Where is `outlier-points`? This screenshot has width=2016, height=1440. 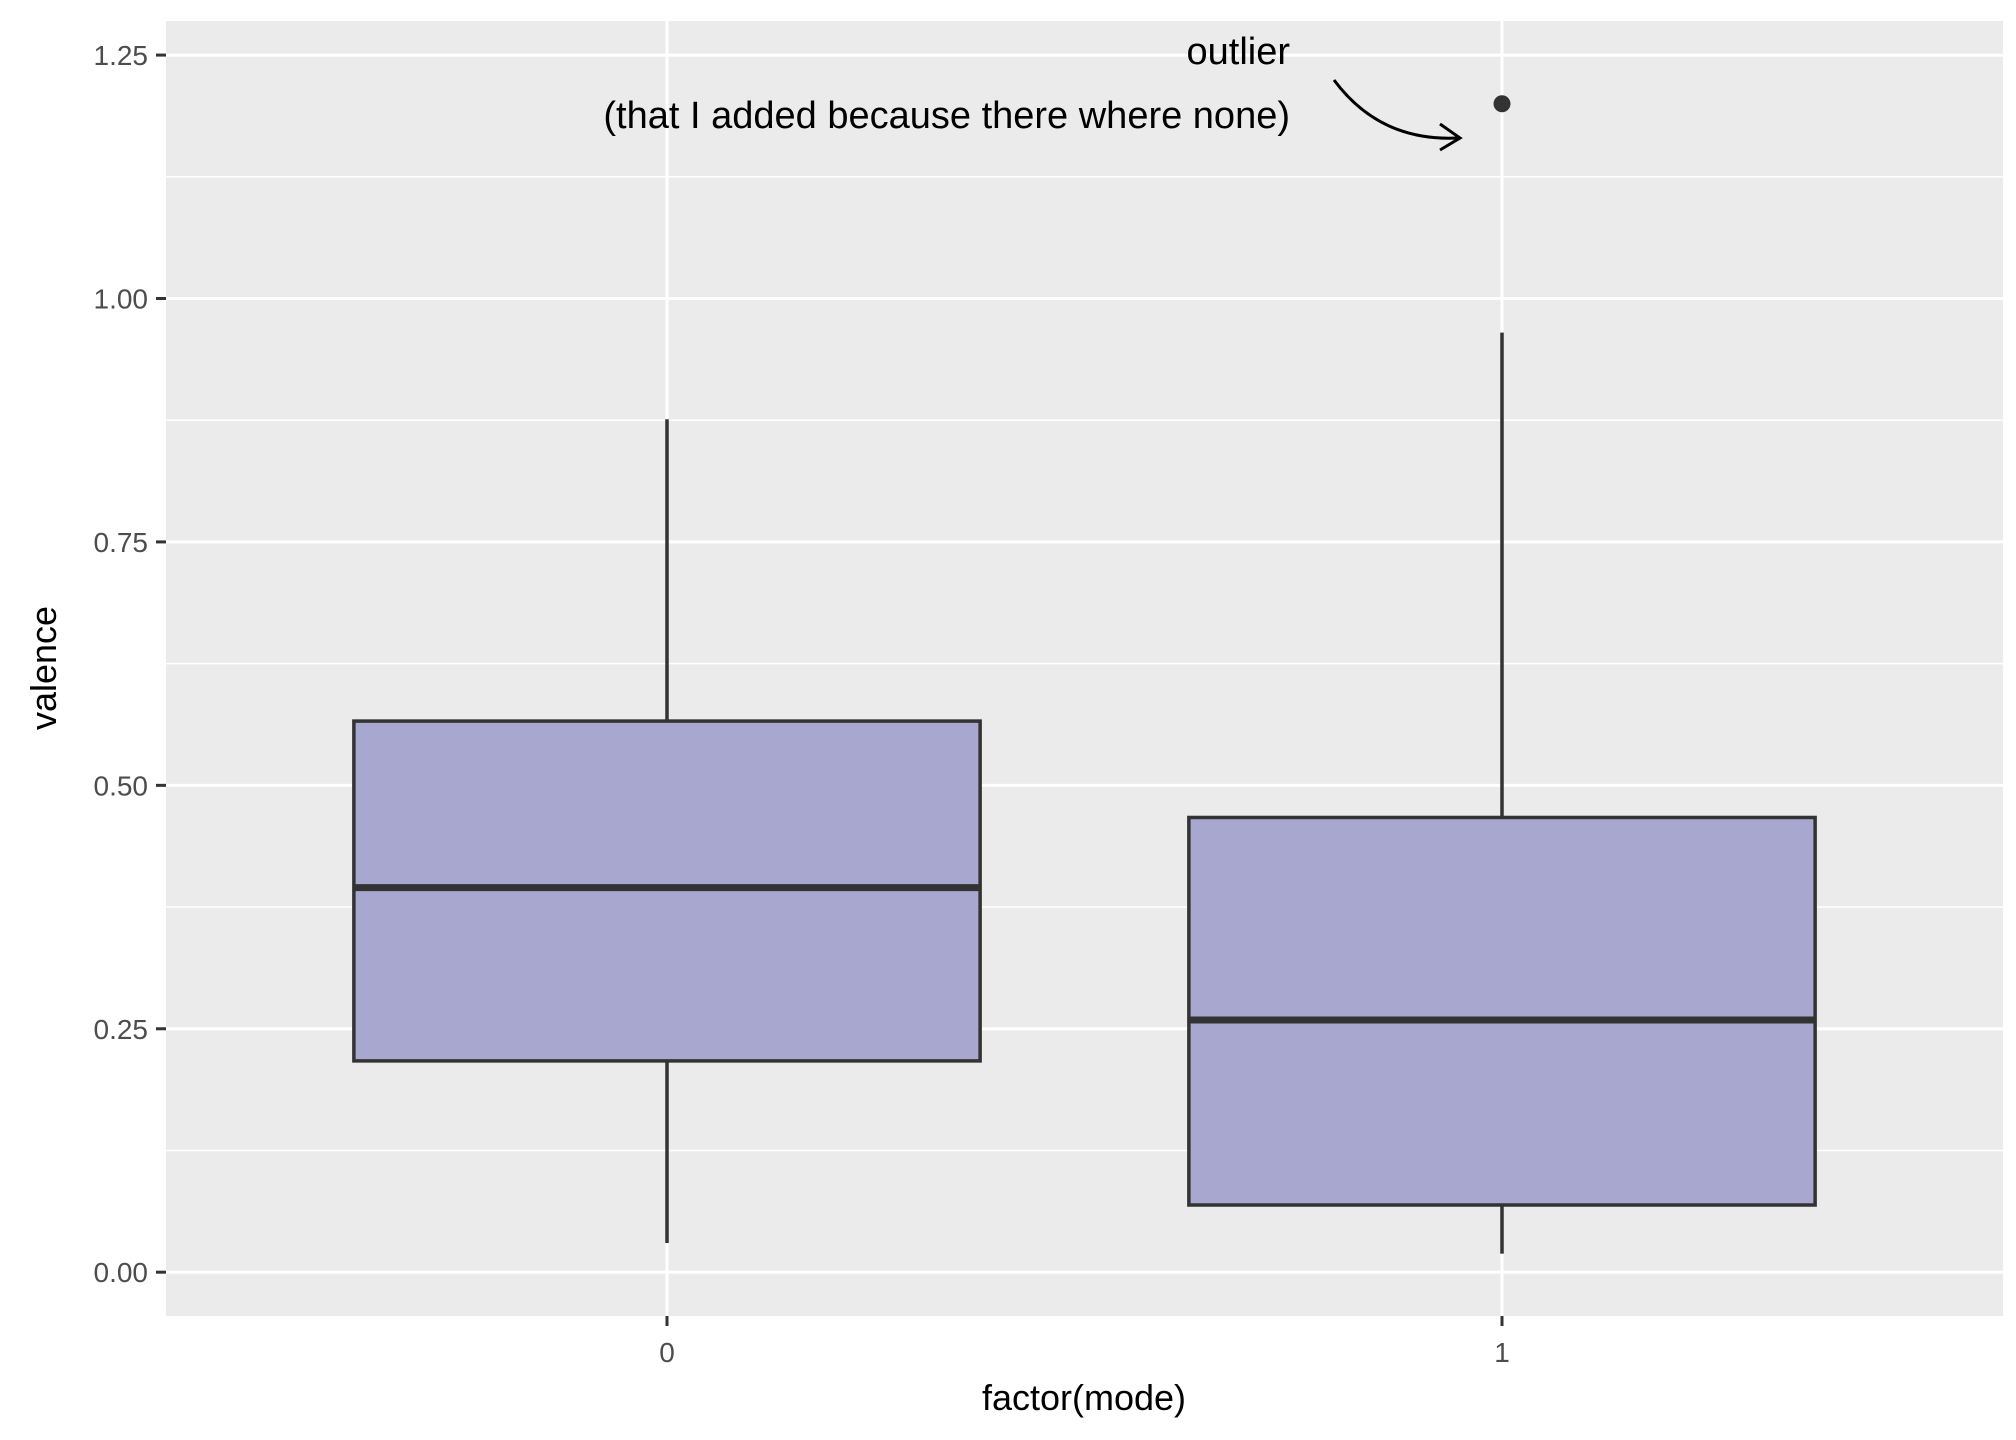
outlier-points is located at coordinates (1502, 104).